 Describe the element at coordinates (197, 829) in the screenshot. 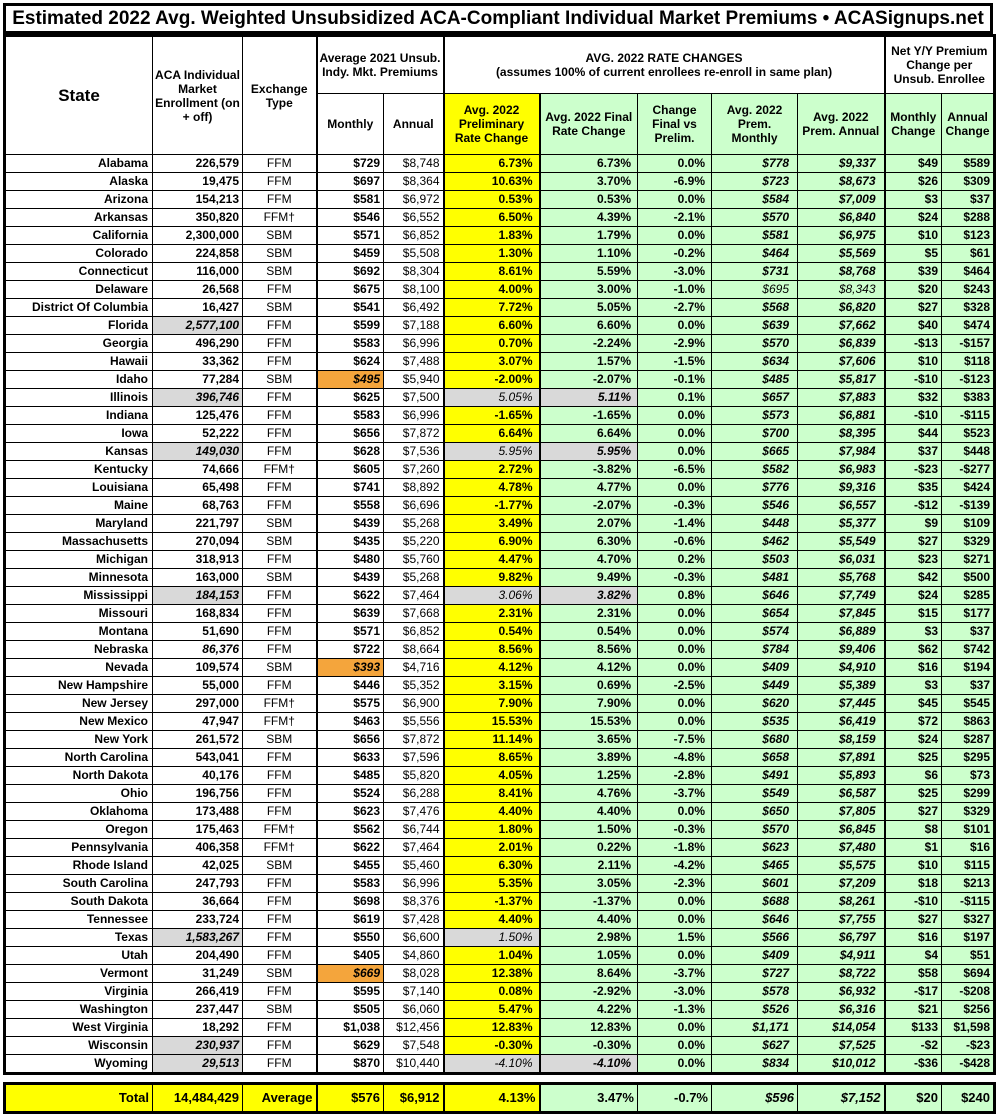

I see `cell-enrollment: 175,463` at that location.